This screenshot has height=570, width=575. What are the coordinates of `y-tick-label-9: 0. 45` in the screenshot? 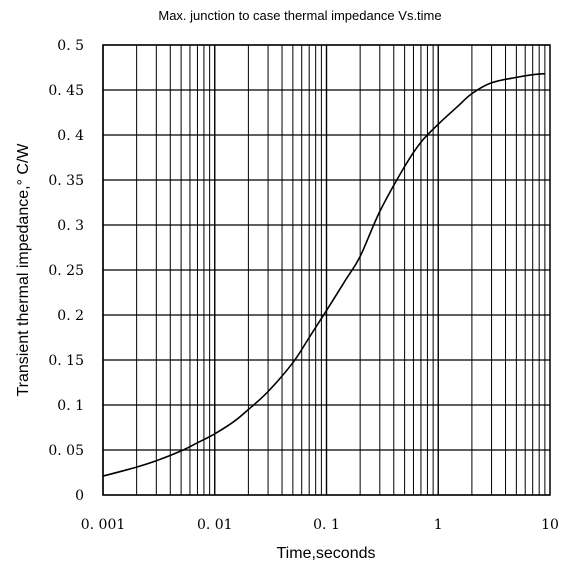 It's located at (66, 91).